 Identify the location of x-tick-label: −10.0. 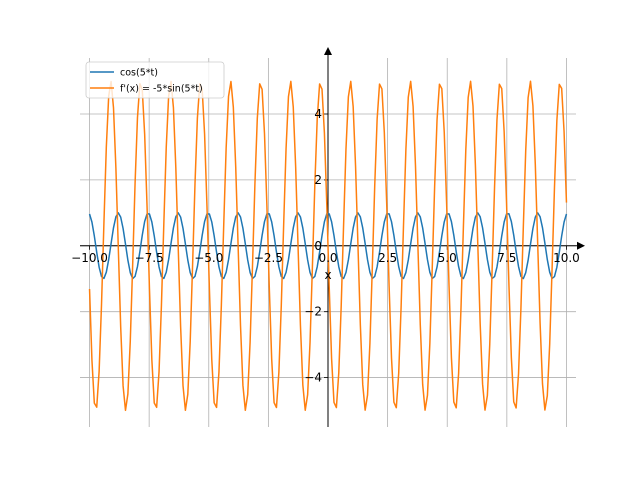
(89, 258).